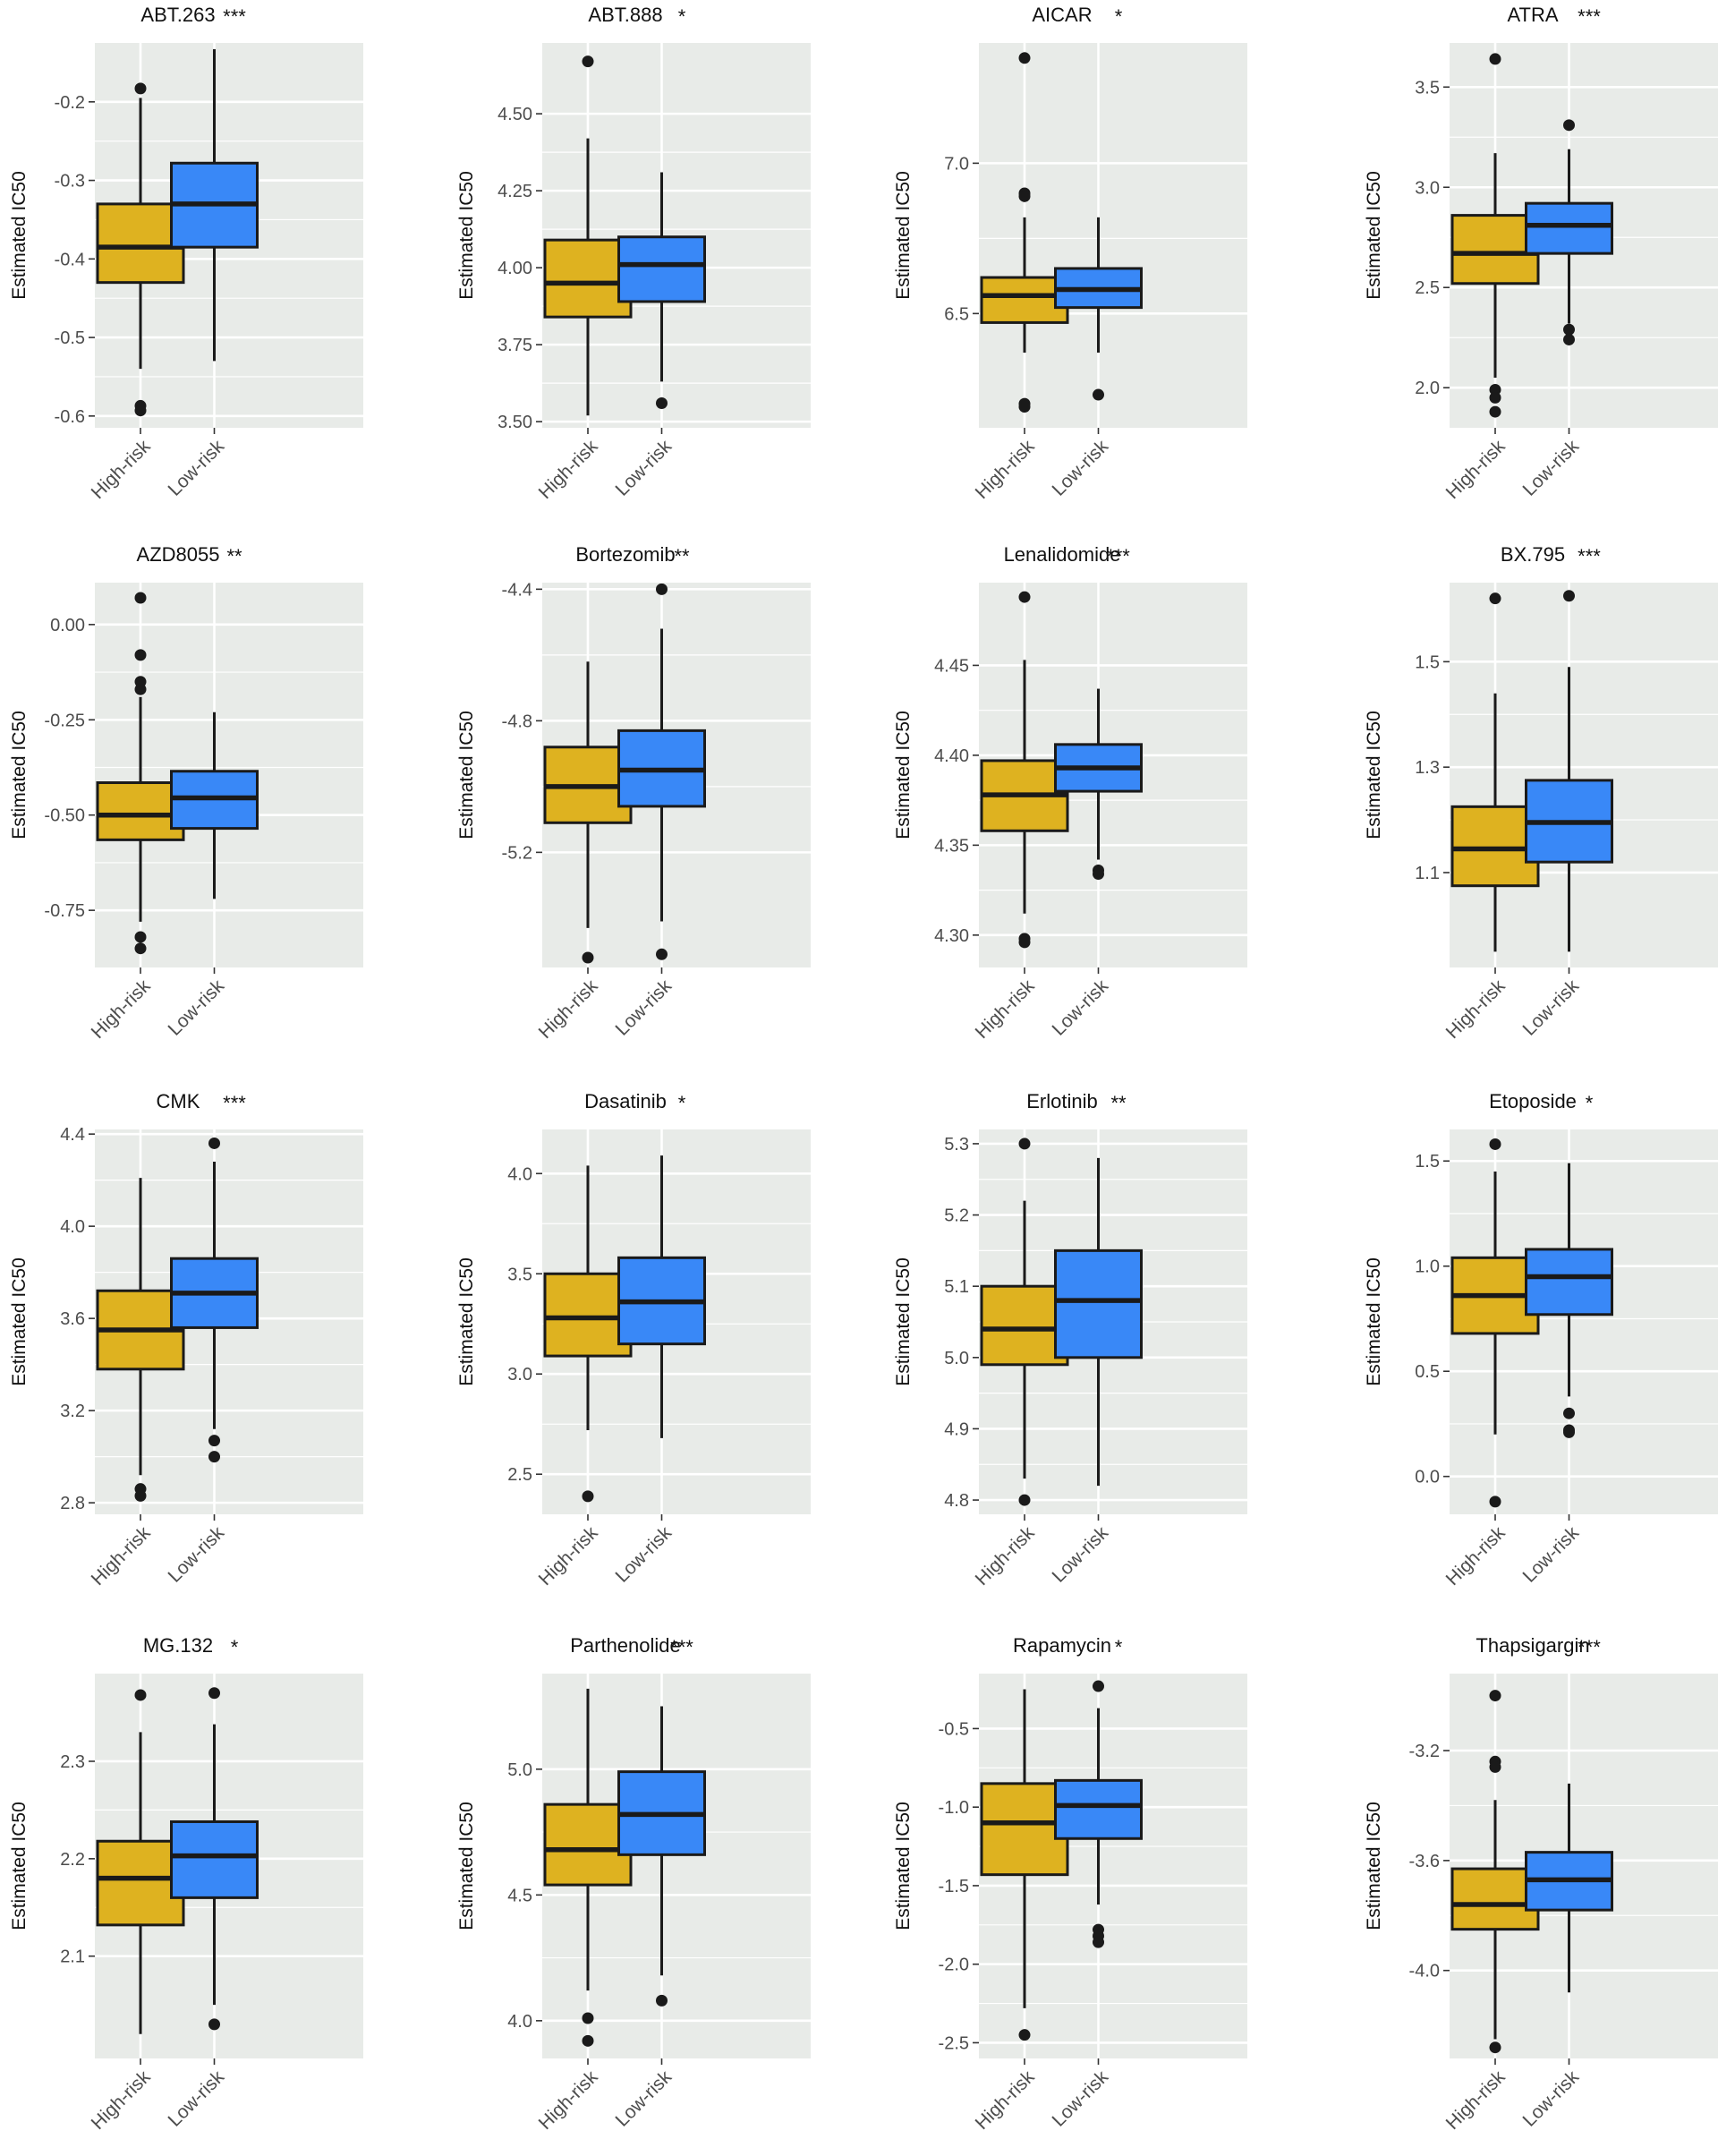 This screenshot has height=2156, width=1718. Describe the element at coordinates (1427, 1477) in the screenshot. I see `y-tick-label: 0.0` at that location.